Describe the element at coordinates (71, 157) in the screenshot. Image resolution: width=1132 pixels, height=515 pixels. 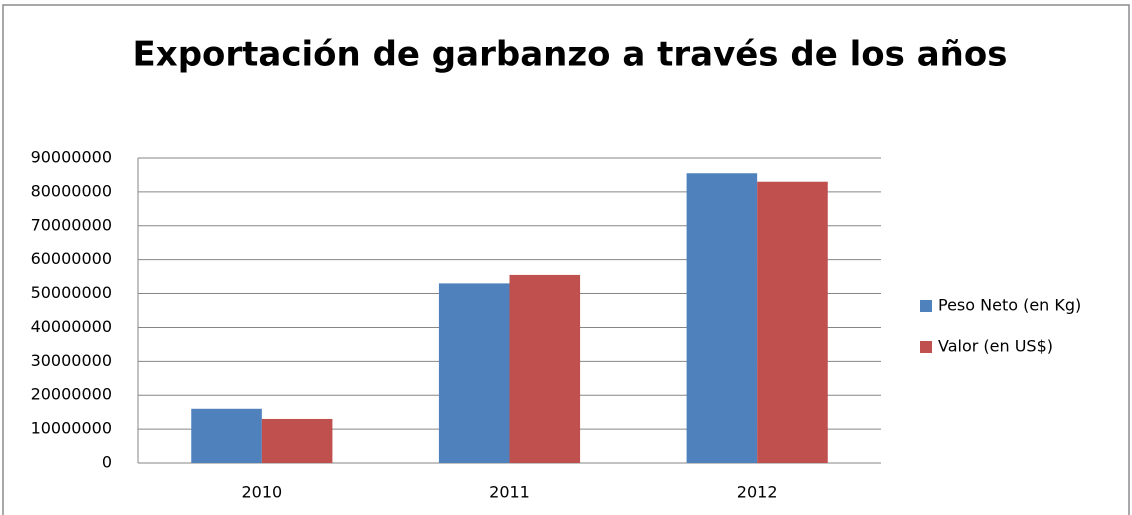
I see `y-tick-label: 90000000` at that location.